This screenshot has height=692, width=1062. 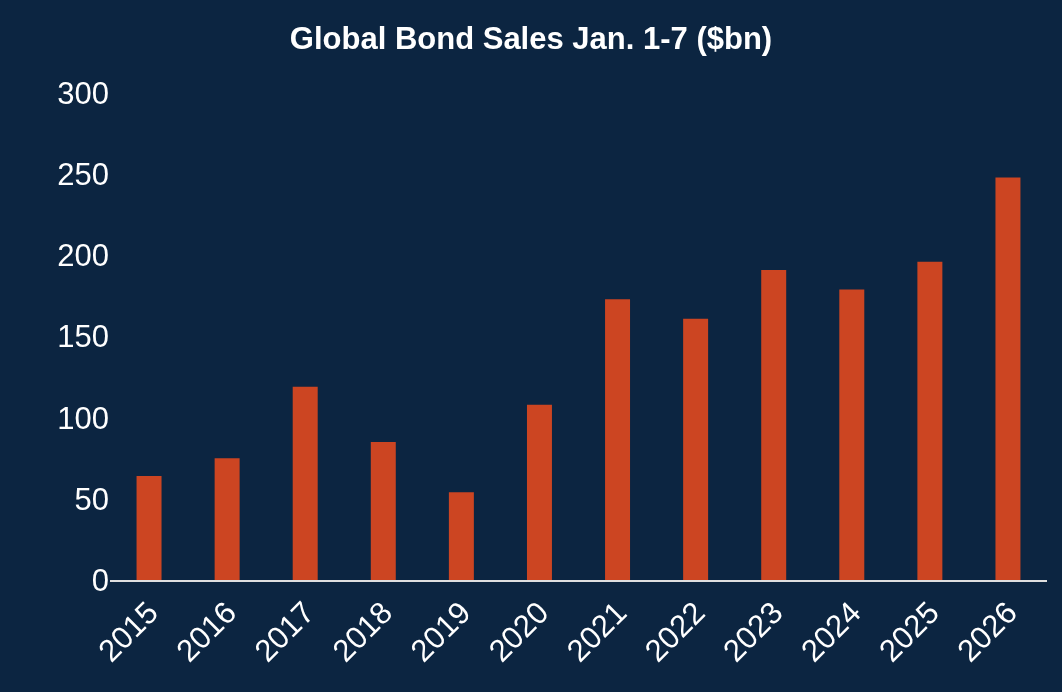 What do you see at coordinates (531, 39) in the screenshot?
I see `chart-title: Global Bond Sales Jan. 1-7 ($bn)` at bounding box center [531, 39].